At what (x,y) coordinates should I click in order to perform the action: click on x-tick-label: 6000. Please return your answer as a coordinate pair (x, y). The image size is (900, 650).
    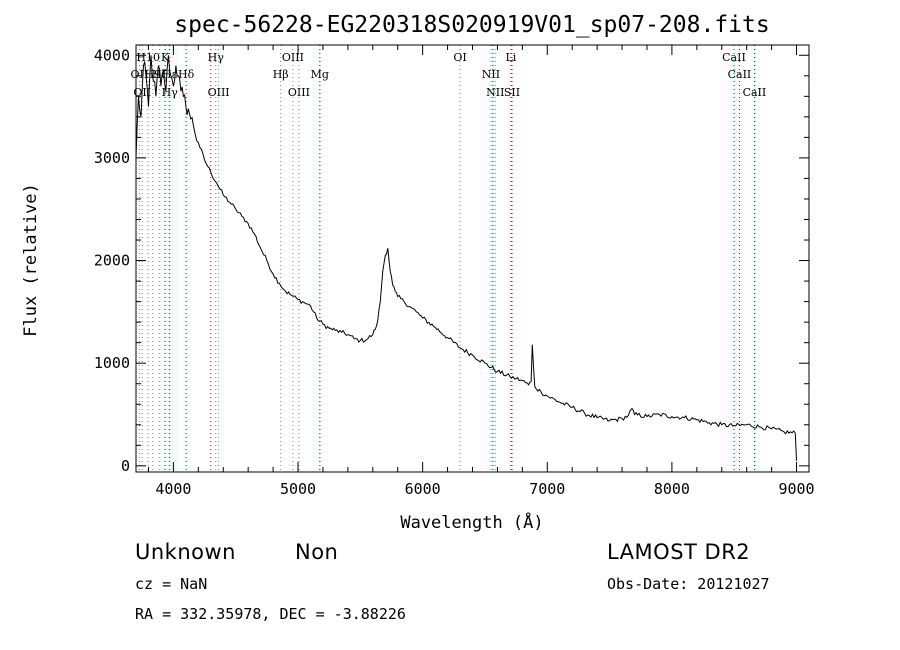
    Looking at the image, I should click on (423, 489).